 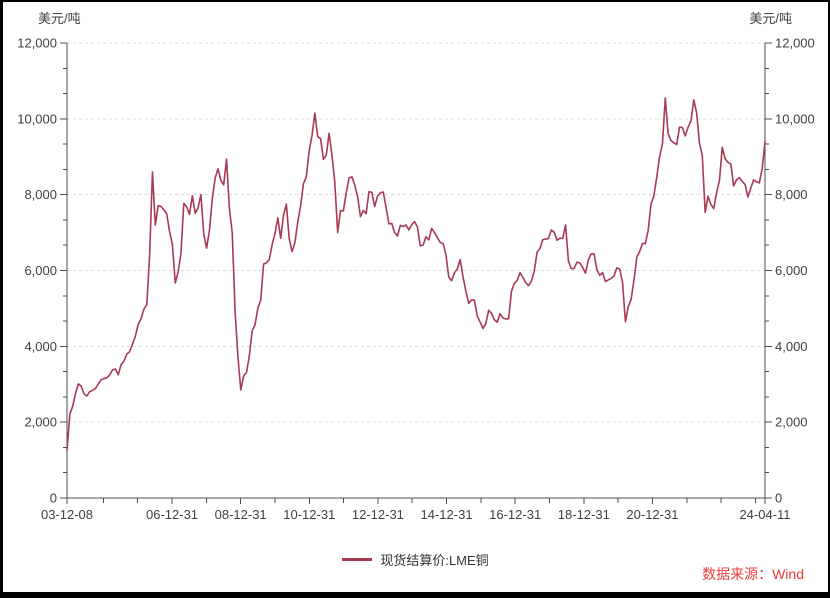 What do you see at coordinates (791, 346) in the screenshot?
I see `y-tick-label-right: 4,000` at bounding box center [791, 346].